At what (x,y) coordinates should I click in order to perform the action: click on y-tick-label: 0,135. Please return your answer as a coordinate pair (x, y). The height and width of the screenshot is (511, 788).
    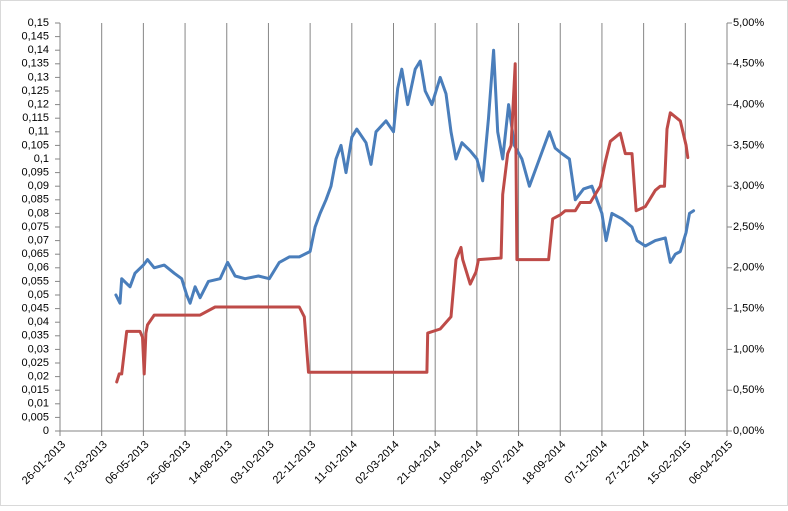
    Looking at the image, I should click on (35, 64).